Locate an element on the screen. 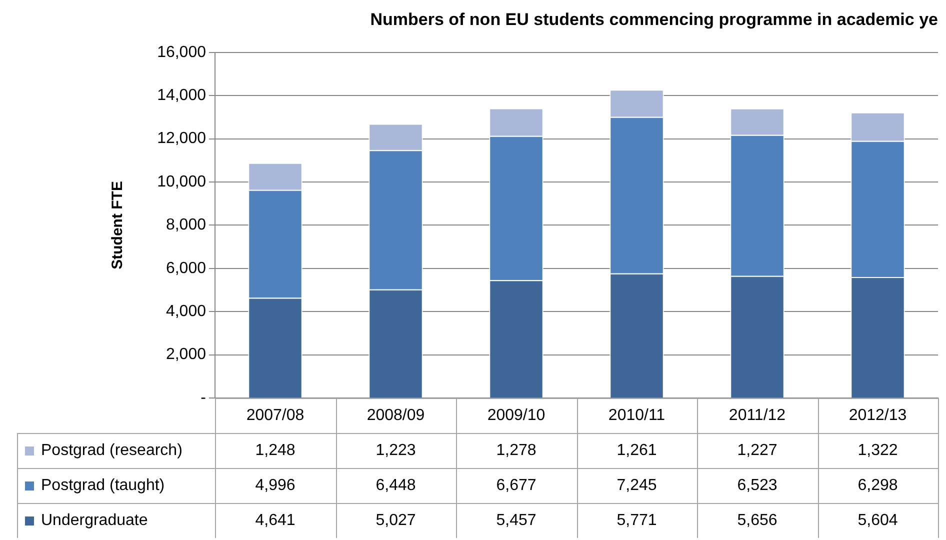 This screenshot has height=540, width=946. x-tick-label: 2010/11 is located at coordinates (637, 415).